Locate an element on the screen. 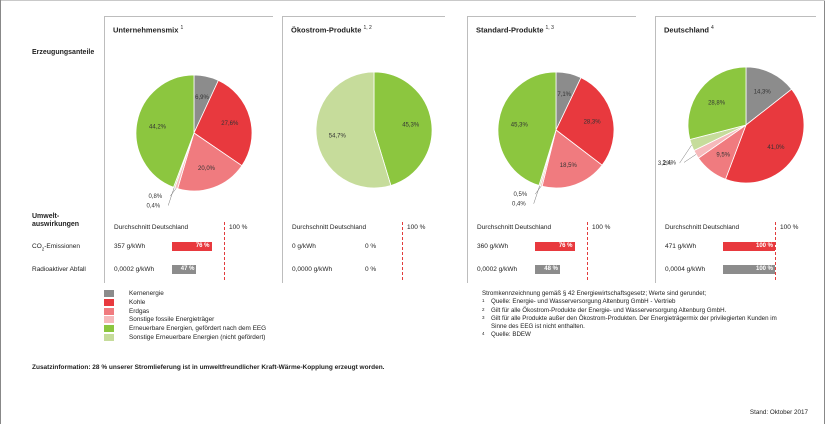 The width and height of the screenshot is (825, 424). pie-label-eeg: 28,8% is located at coordinates (717, 103).